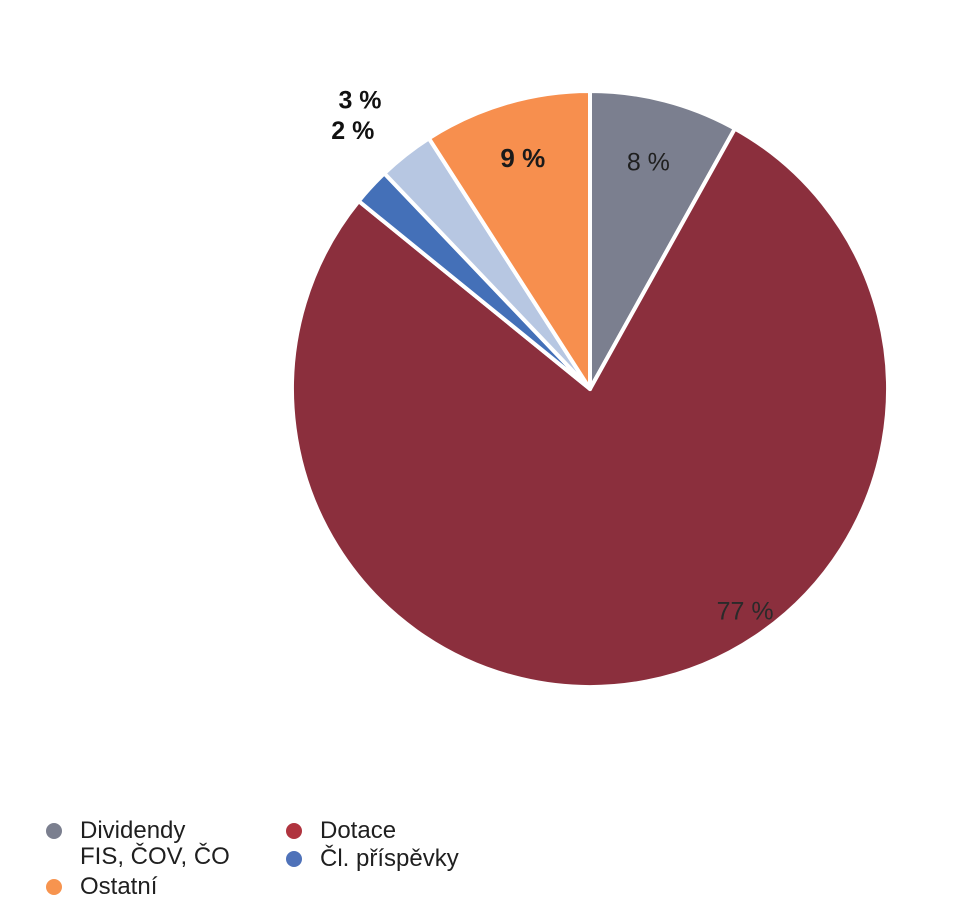 The image size is (953, 900). Describe the element at coordinates (359, 101) in the screenshot. I see `pie-data-label-3: 3 %` at that location.